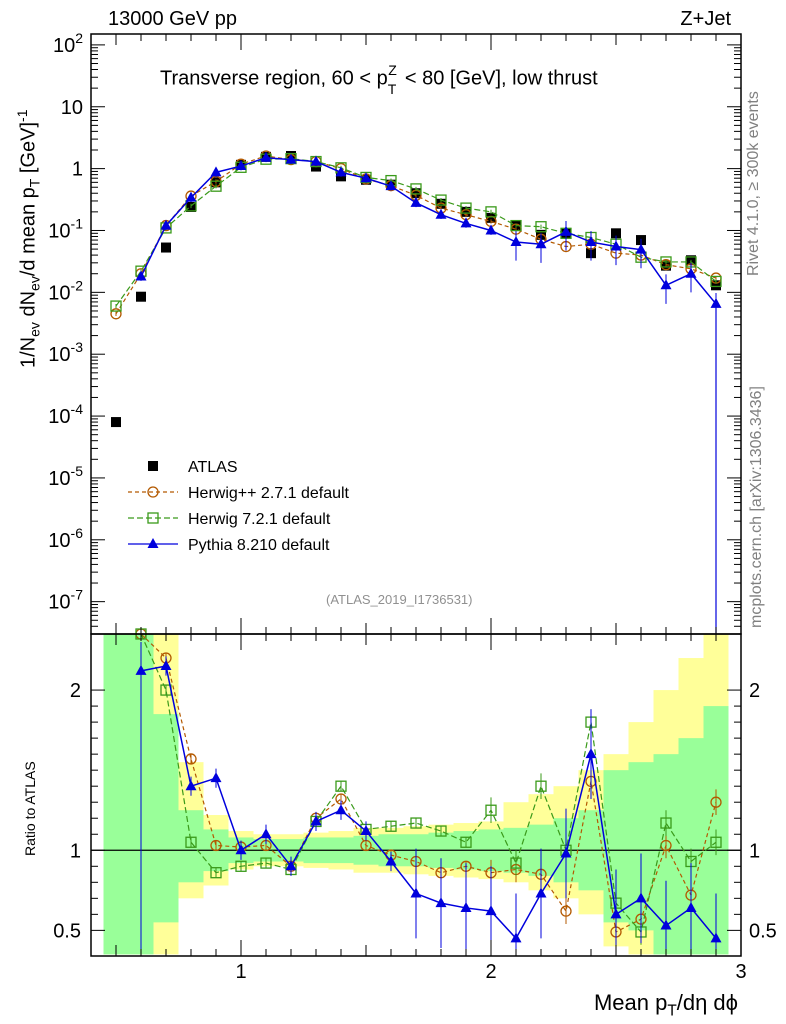 Image resolution: width=786 pixels, height=1024 pixels. I want to click on ratio-y-tick-label: 0.5, so click(67, 931).